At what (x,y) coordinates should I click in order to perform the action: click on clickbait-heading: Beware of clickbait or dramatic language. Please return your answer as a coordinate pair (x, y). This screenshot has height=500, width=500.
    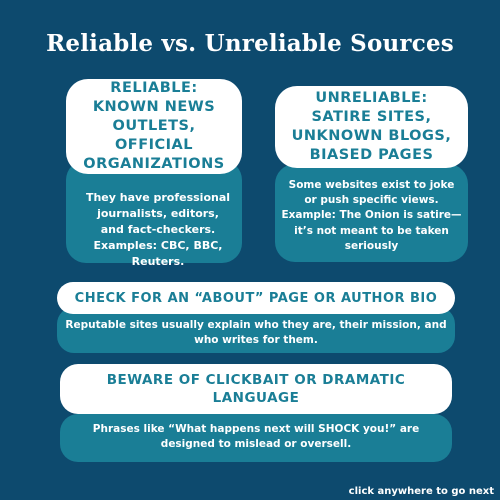
    Looking at the image, I should click on (256, 389).